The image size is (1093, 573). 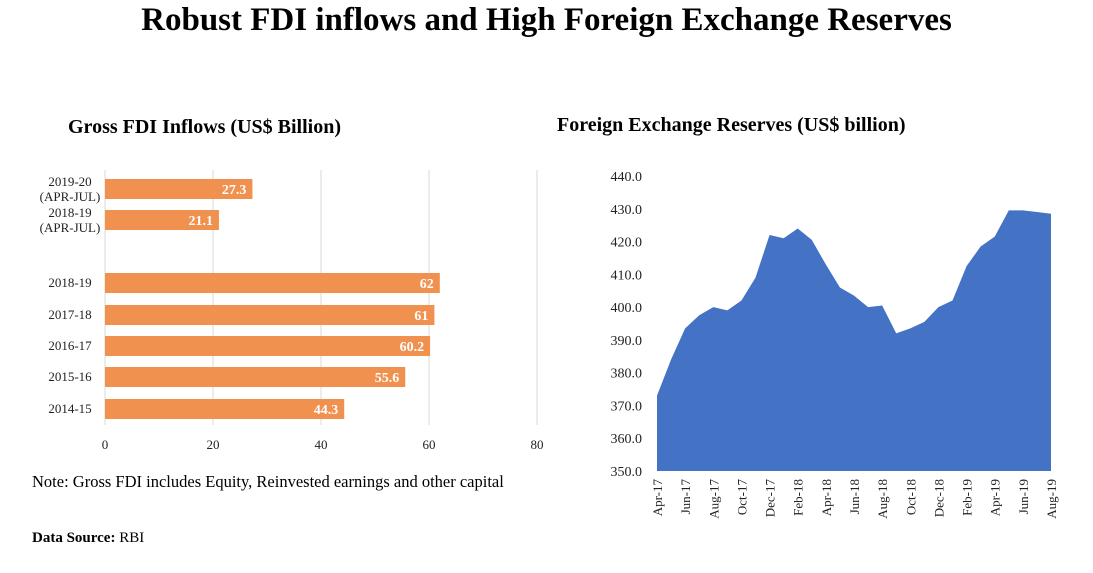 I want to click on x-tick-label: 0, so click(x=105, y=444).